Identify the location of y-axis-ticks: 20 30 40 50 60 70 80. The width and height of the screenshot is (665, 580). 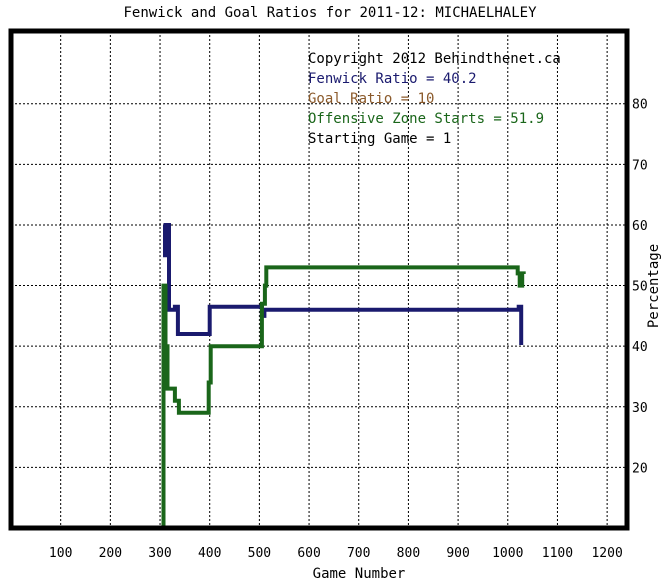
(640, 287).